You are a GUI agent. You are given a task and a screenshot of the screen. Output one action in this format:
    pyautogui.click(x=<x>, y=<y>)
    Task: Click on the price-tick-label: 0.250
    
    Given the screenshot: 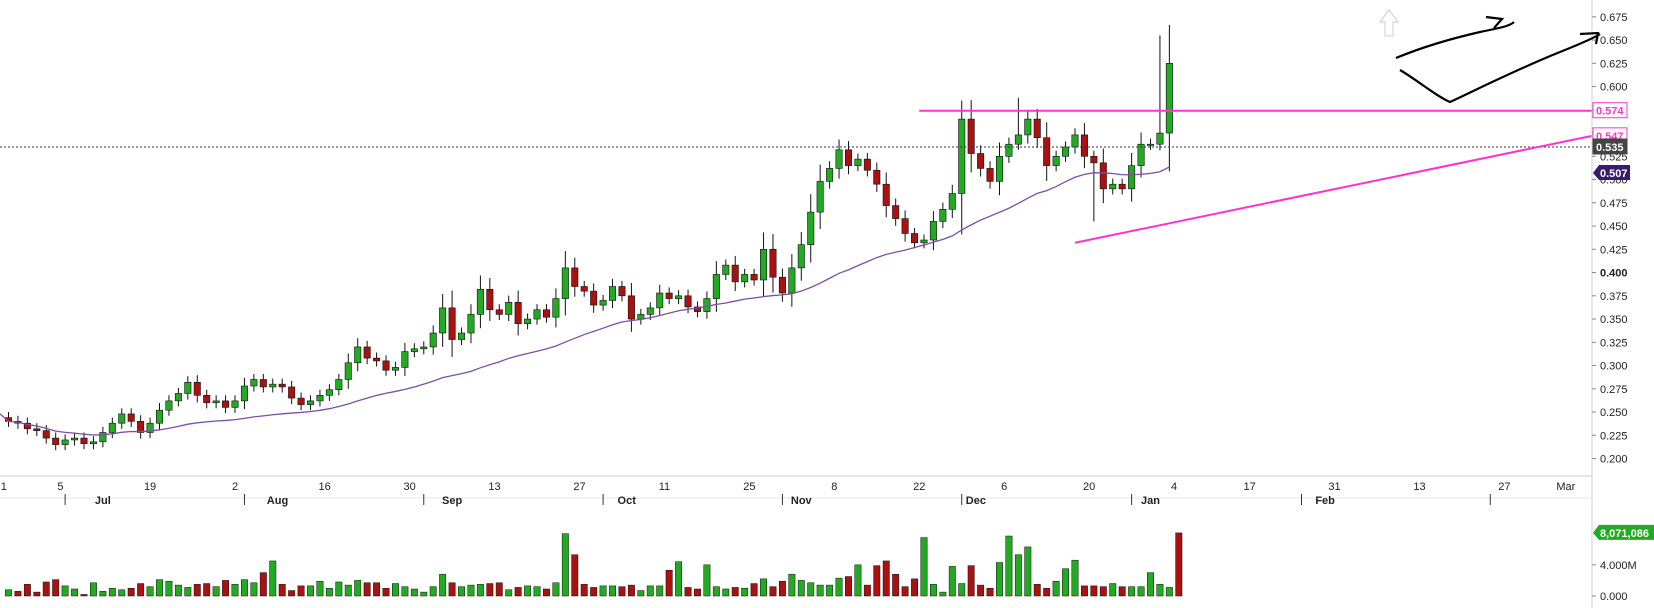 What is the action you would take?
    pyautogui.click(x=1614, y=413)
    